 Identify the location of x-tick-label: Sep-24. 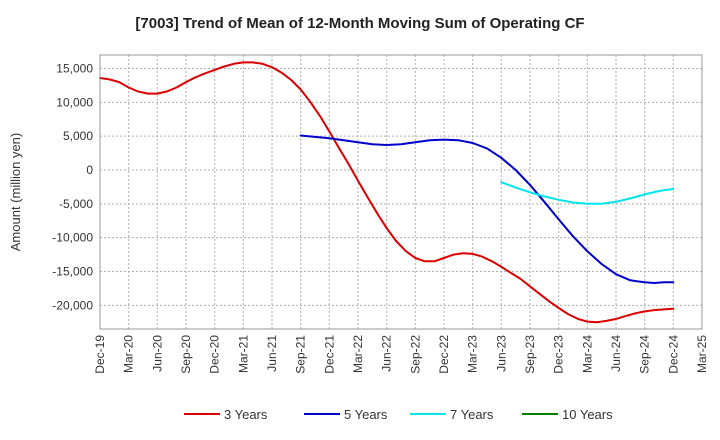
(645, 354).